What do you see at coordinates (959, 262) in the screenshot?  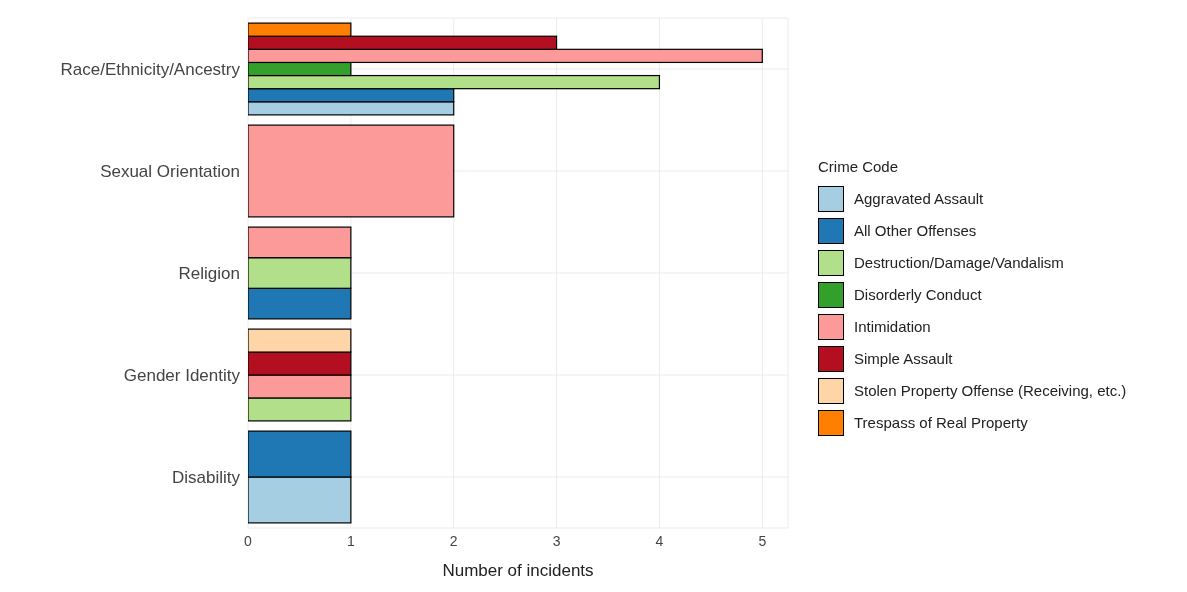 I see `legend-label: Destruction/Damage/Vandalism` at bounding box center [959, 262].